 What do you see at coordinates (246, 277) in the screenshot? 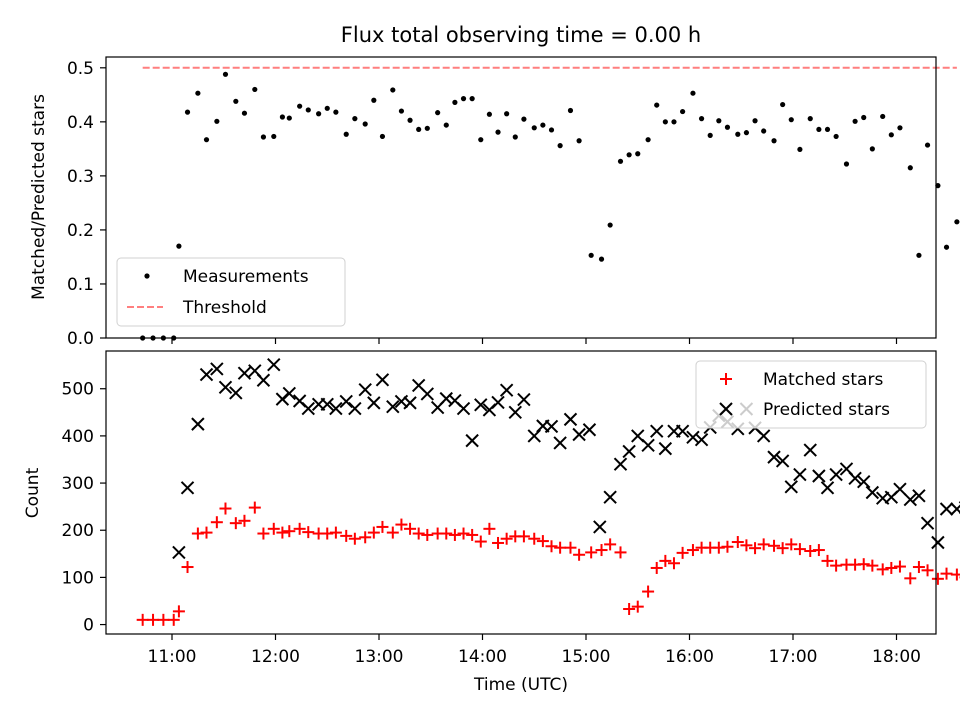
I see `legend-measurements-label: Measurements` at bounding box center [246, 277].